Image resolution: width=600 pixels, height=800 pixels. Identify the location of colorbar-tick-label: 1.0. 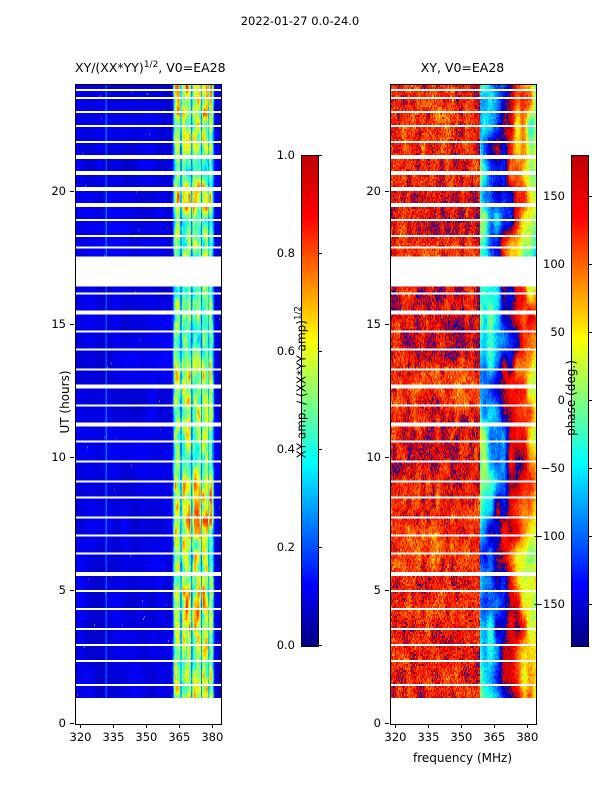
(285, 155).